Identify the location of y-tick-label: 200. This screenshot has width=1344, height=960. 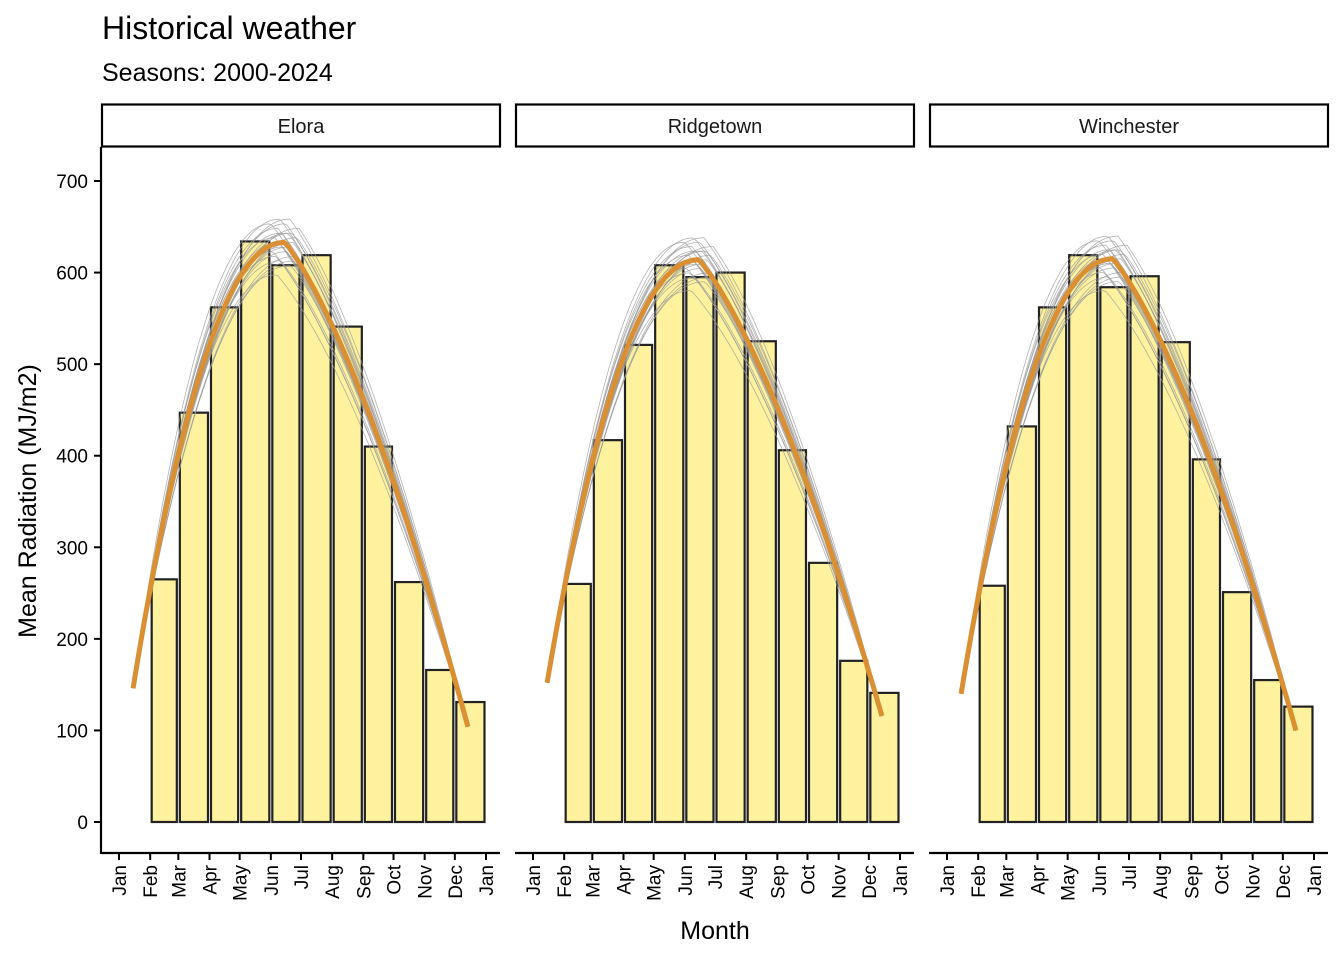
(72, 640).